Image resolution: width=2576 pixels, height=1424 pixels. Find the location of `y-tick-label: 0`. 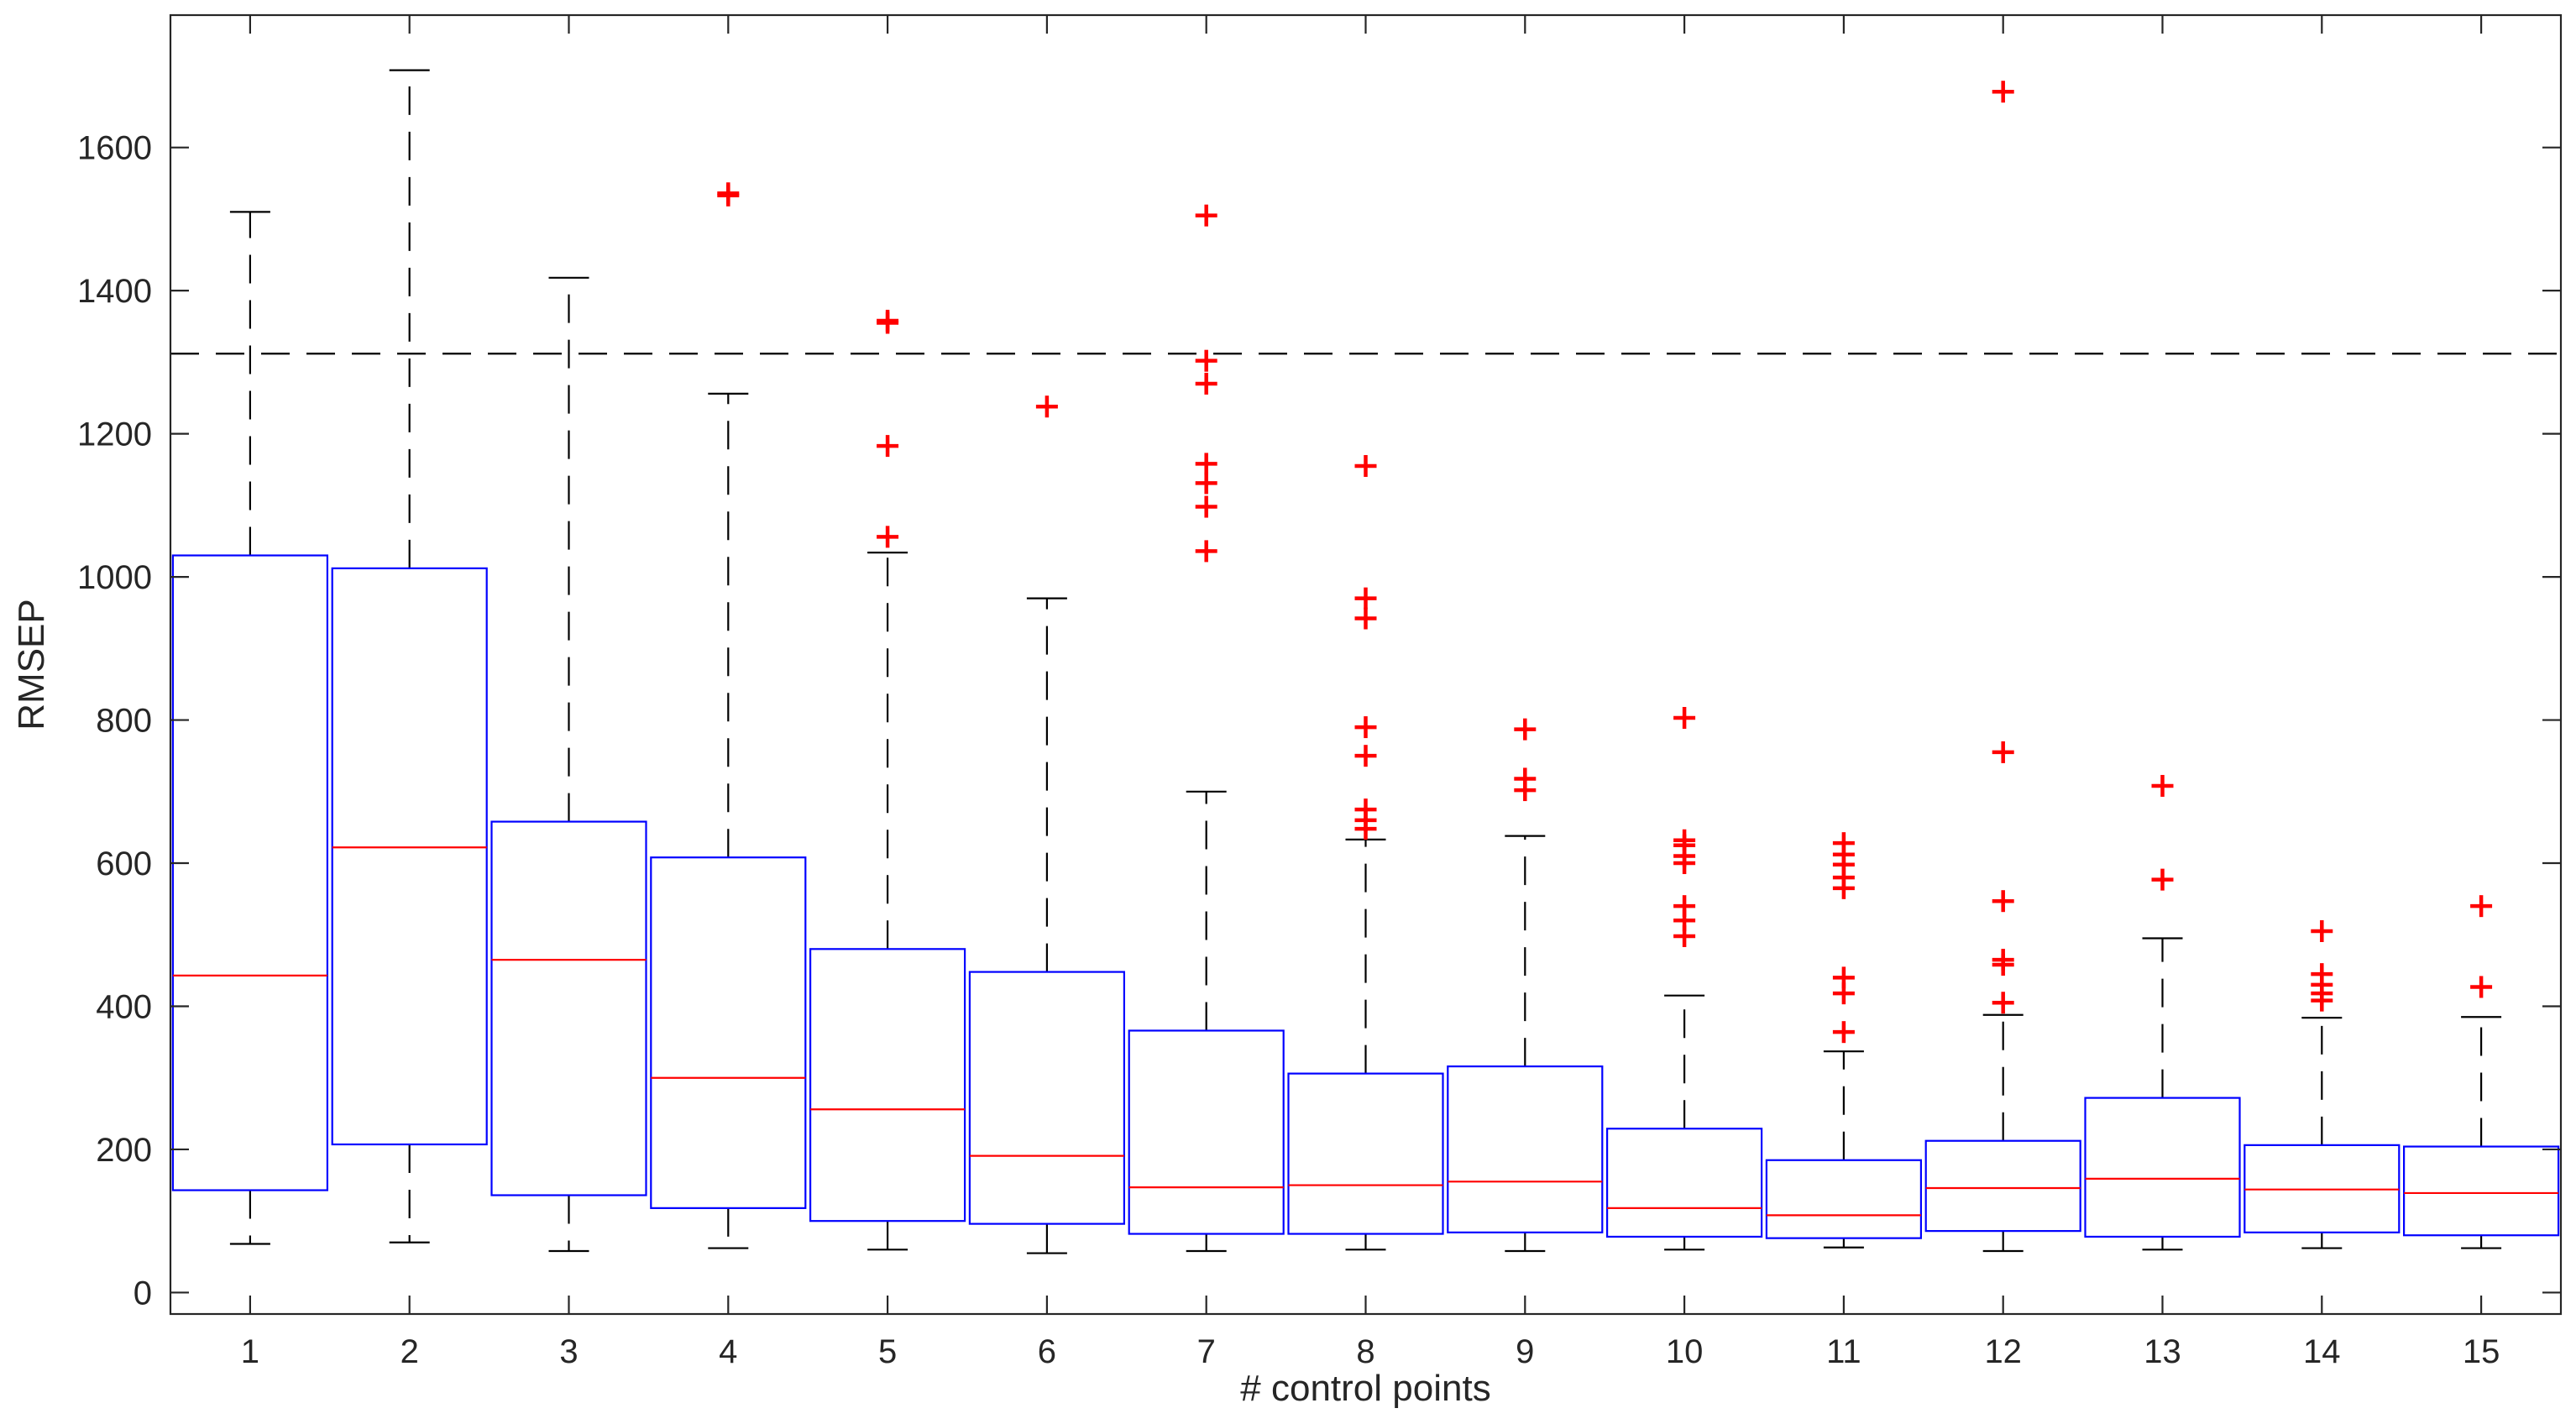

y-tick-label: 0 is located at coordinates (143, 1293).